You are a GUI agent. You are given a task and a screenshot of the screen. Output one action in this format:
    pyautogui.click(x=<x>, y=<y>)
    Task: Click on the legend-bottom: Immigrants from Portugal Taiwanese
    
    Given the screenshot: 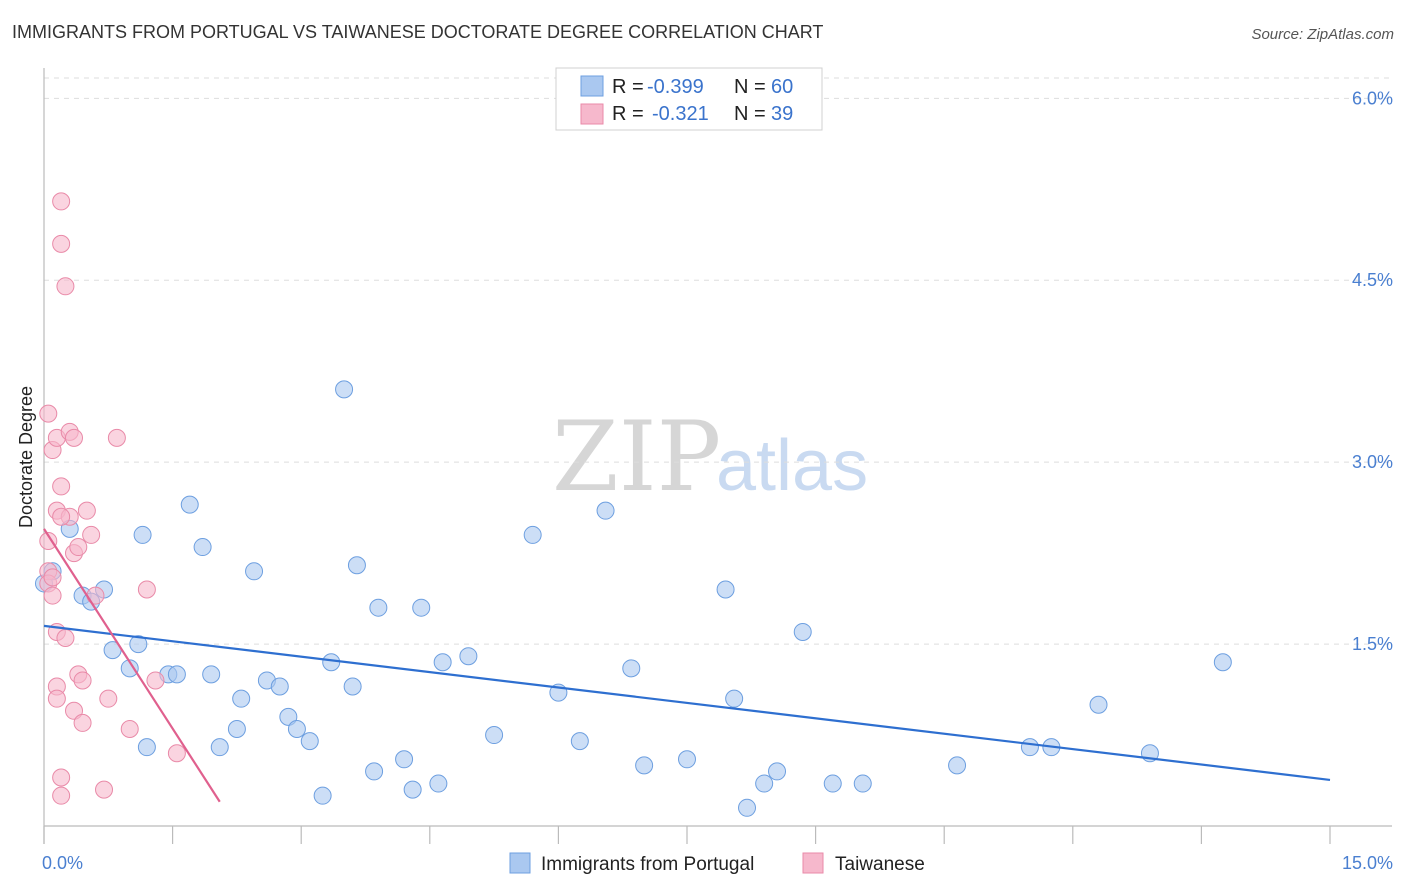 What is the action you would take?
    pyautogui.click(x=717, y=863)
    